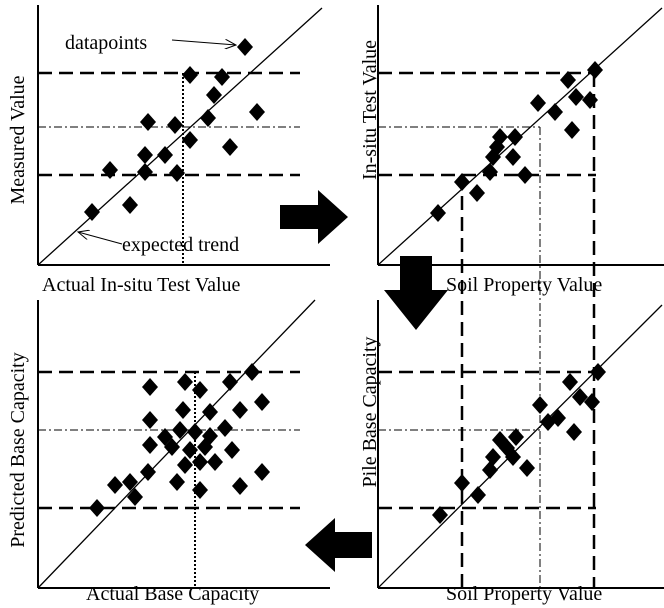  What do you see at coordinates (370, 110) in the screenshot?
I see `y-label: In-situ Test Value` at bounding box center [370, 110].